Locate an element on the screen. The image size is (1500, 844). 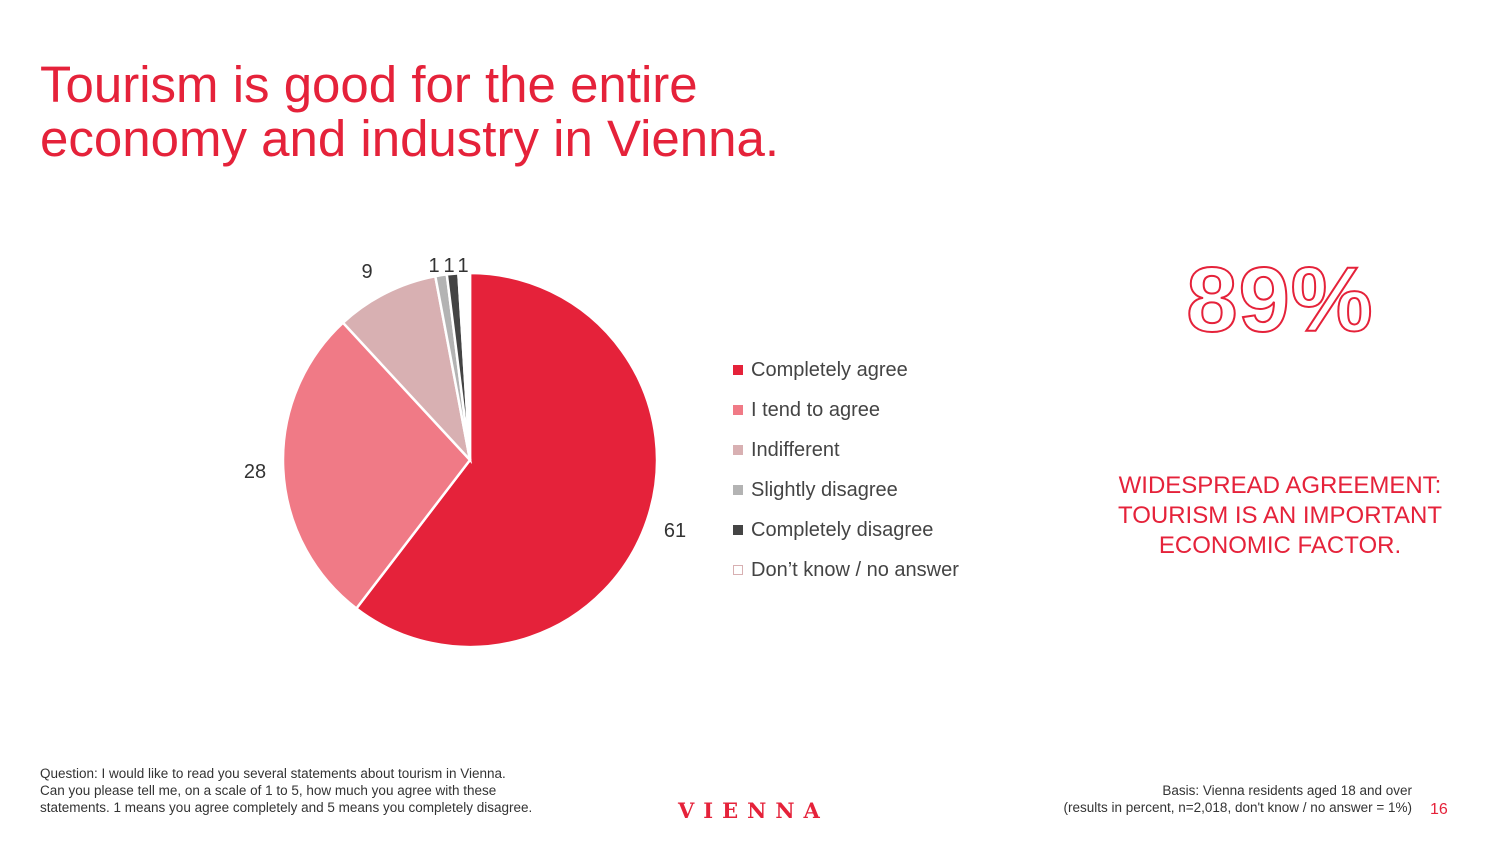
legend-label-indifferent: Indifferent is located at coordinates (795, 449).